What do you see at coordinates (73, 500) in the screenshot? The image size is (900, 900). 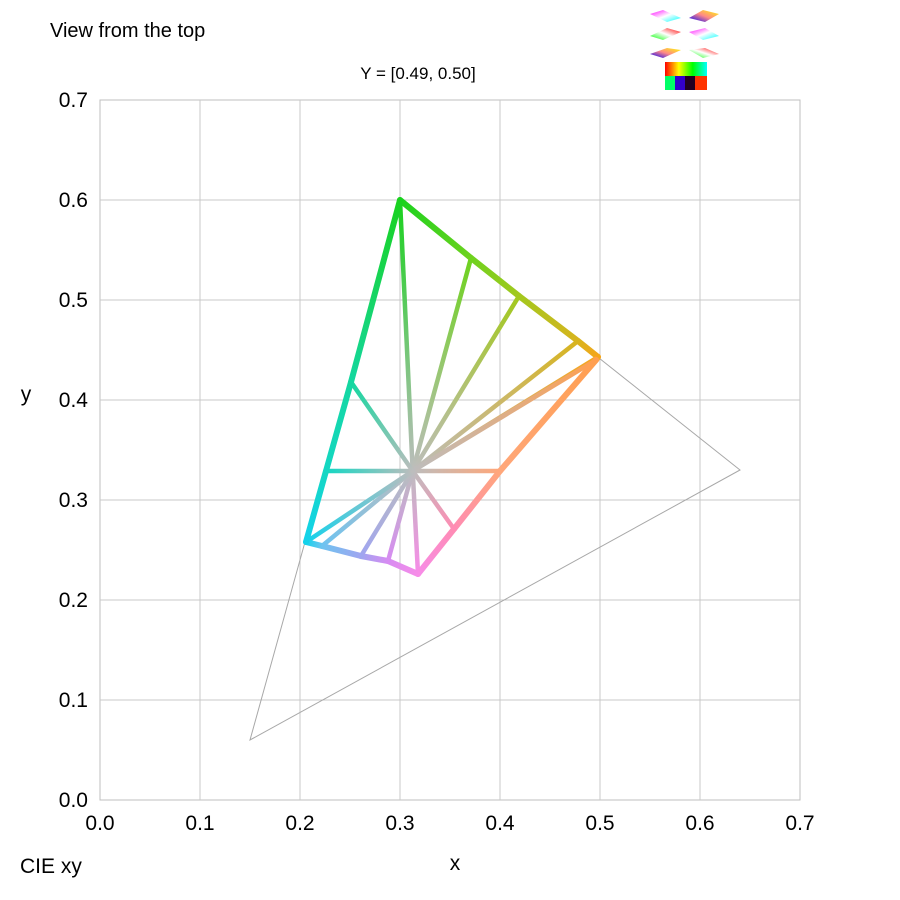 I see `y-tick-label: 0.3` at bounding box center [73, 500].